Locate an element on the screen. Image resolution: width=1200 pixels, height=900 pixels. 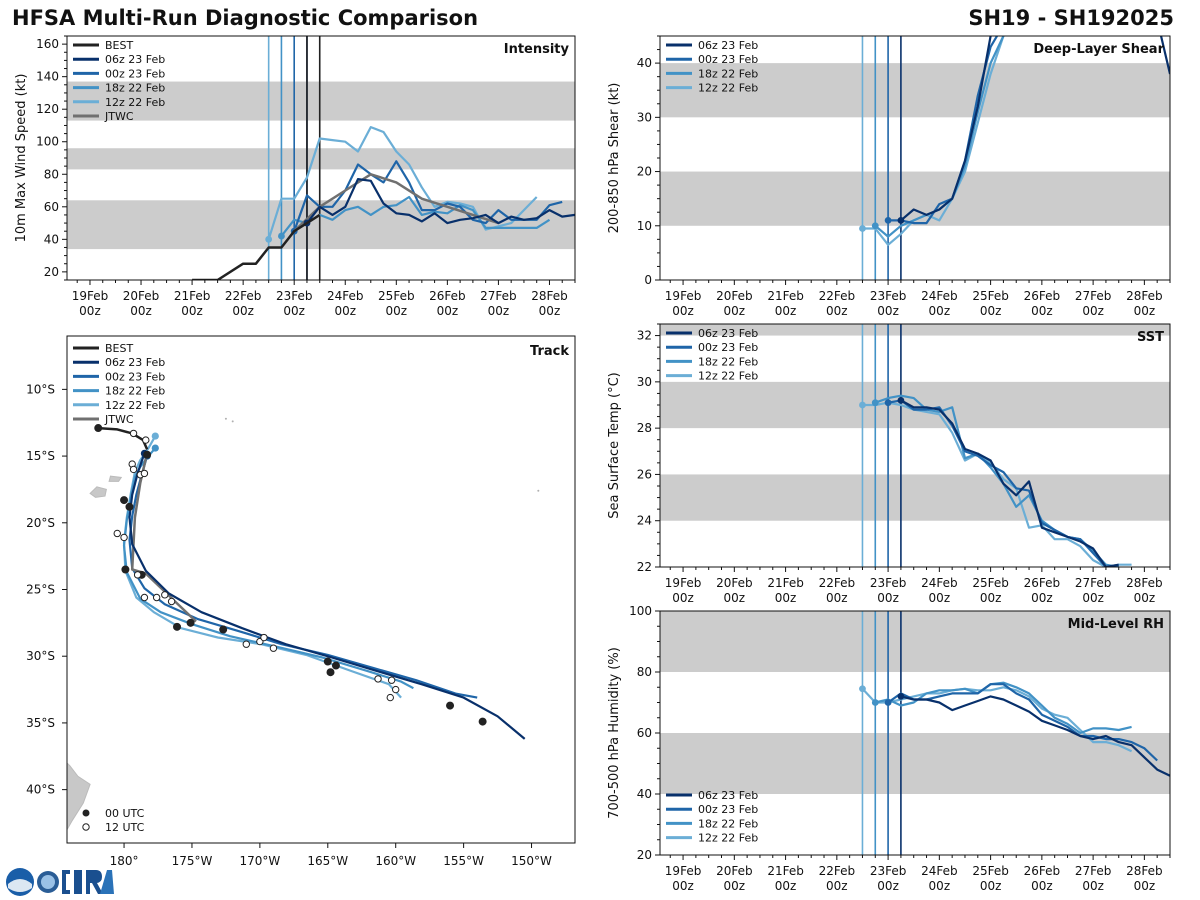
y-tick-label: 10 is located at coordinates (644, 226).